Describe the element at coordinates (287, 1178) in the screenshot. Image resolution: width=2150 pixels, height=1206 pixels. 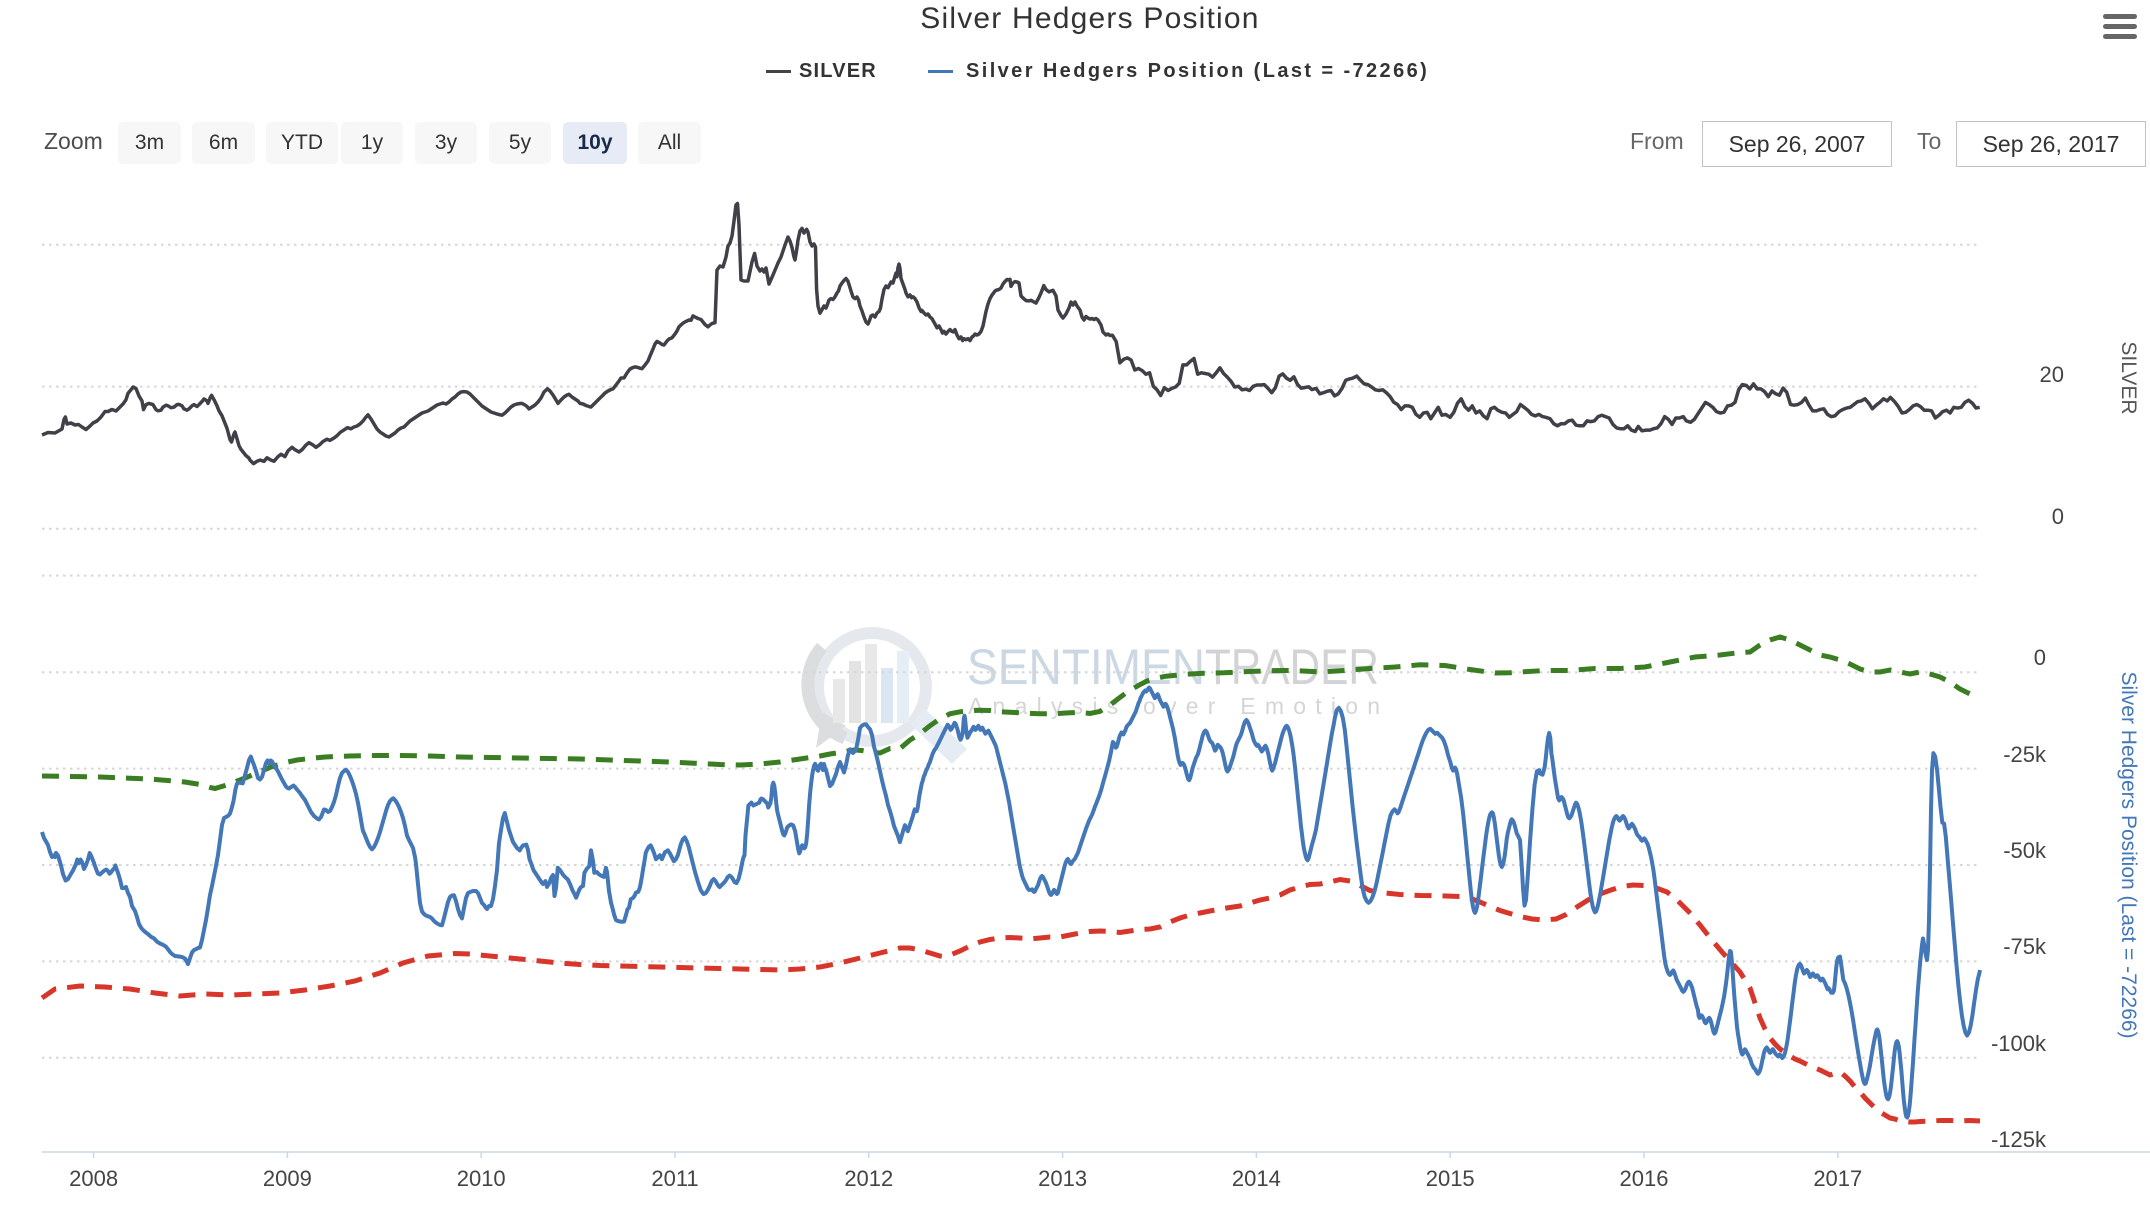
I see `svg-text: 2009` at that location.